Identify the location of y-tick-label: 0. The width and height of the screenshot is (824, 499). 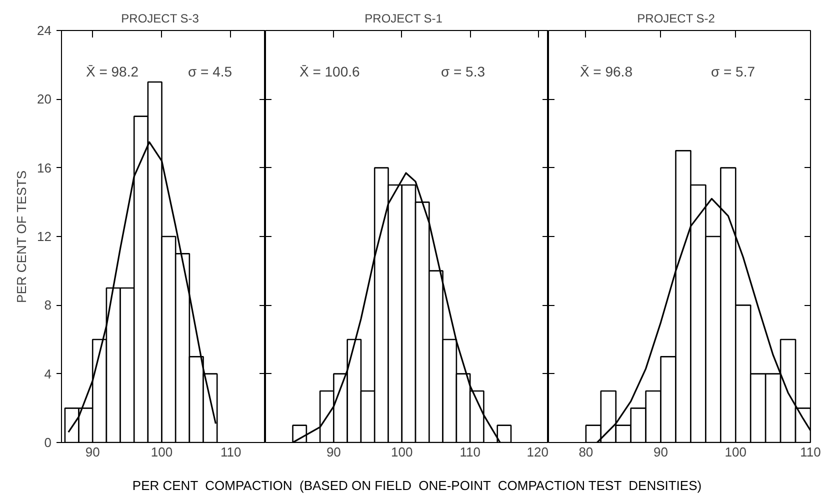
(48, 442).